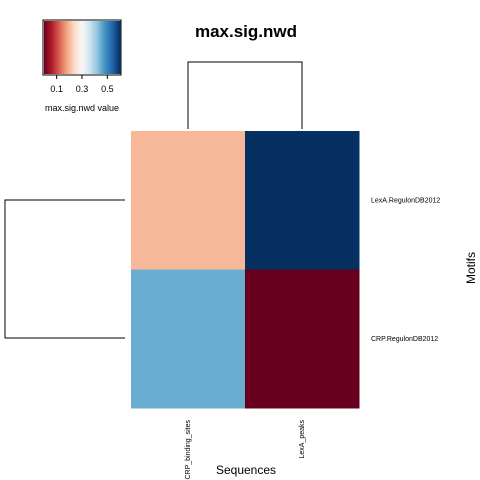 The width and height of the screenshot is (480, 480). I want to click on row-label: CRP.RegulonDB2012, so click(404, 339).